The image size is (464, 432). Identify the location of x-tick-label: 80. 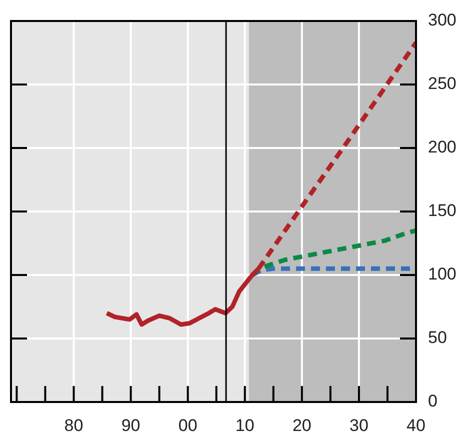
(74, 424).